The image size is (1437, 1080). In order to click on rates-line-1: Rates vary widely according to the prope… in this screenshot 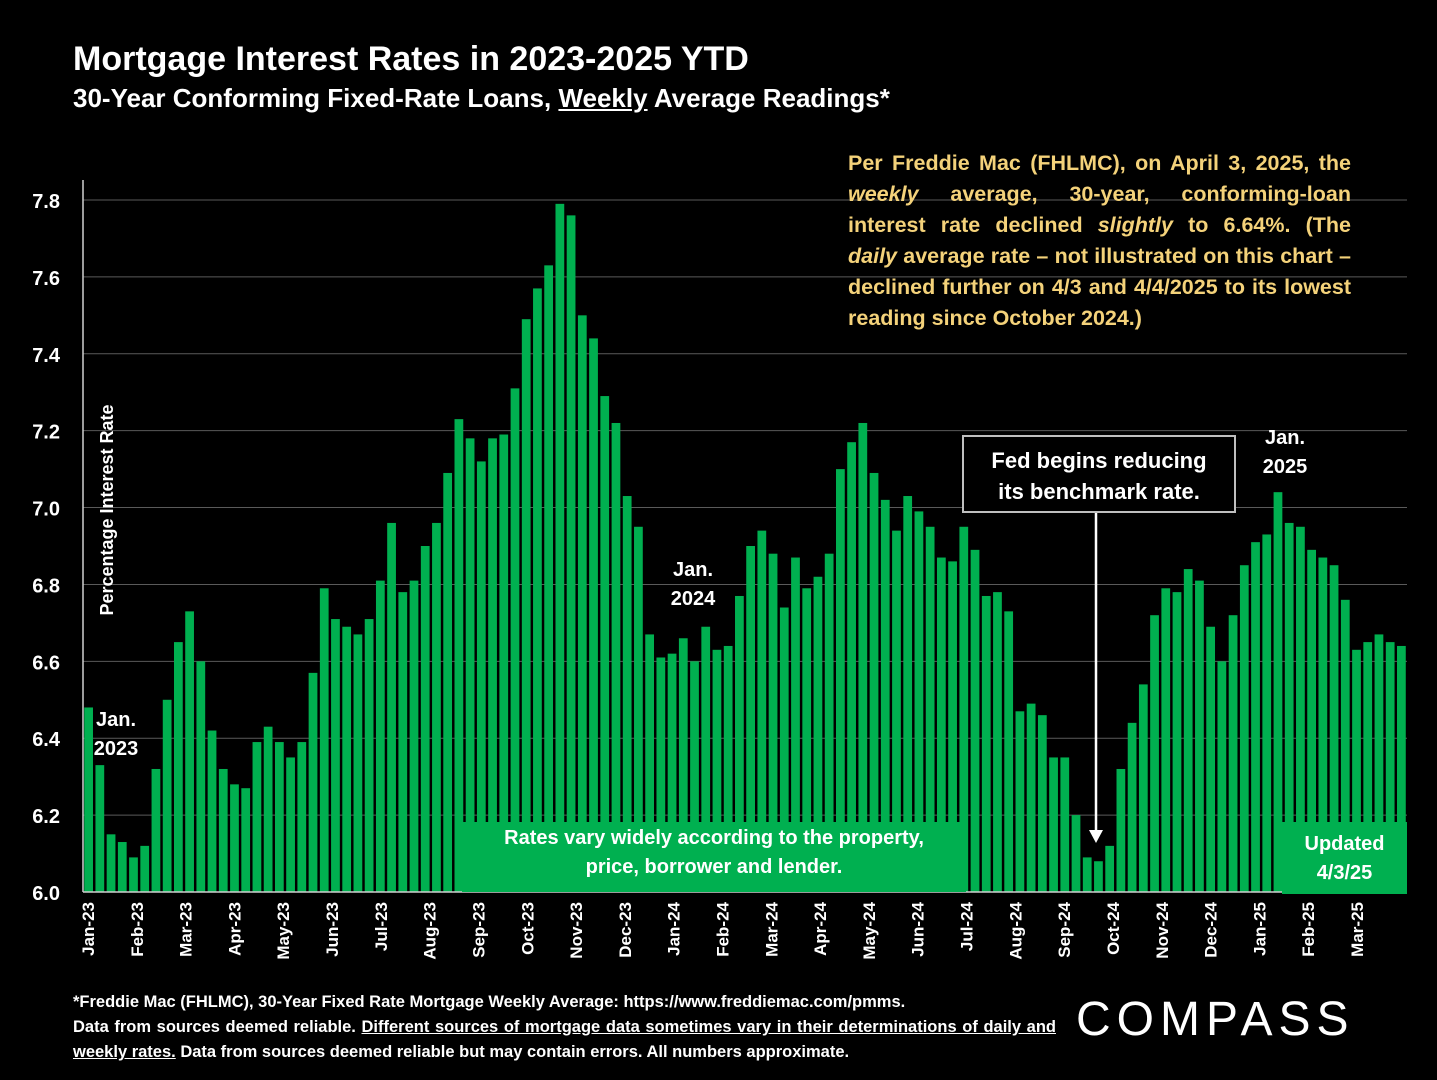, I will do `click(714, 838)`.